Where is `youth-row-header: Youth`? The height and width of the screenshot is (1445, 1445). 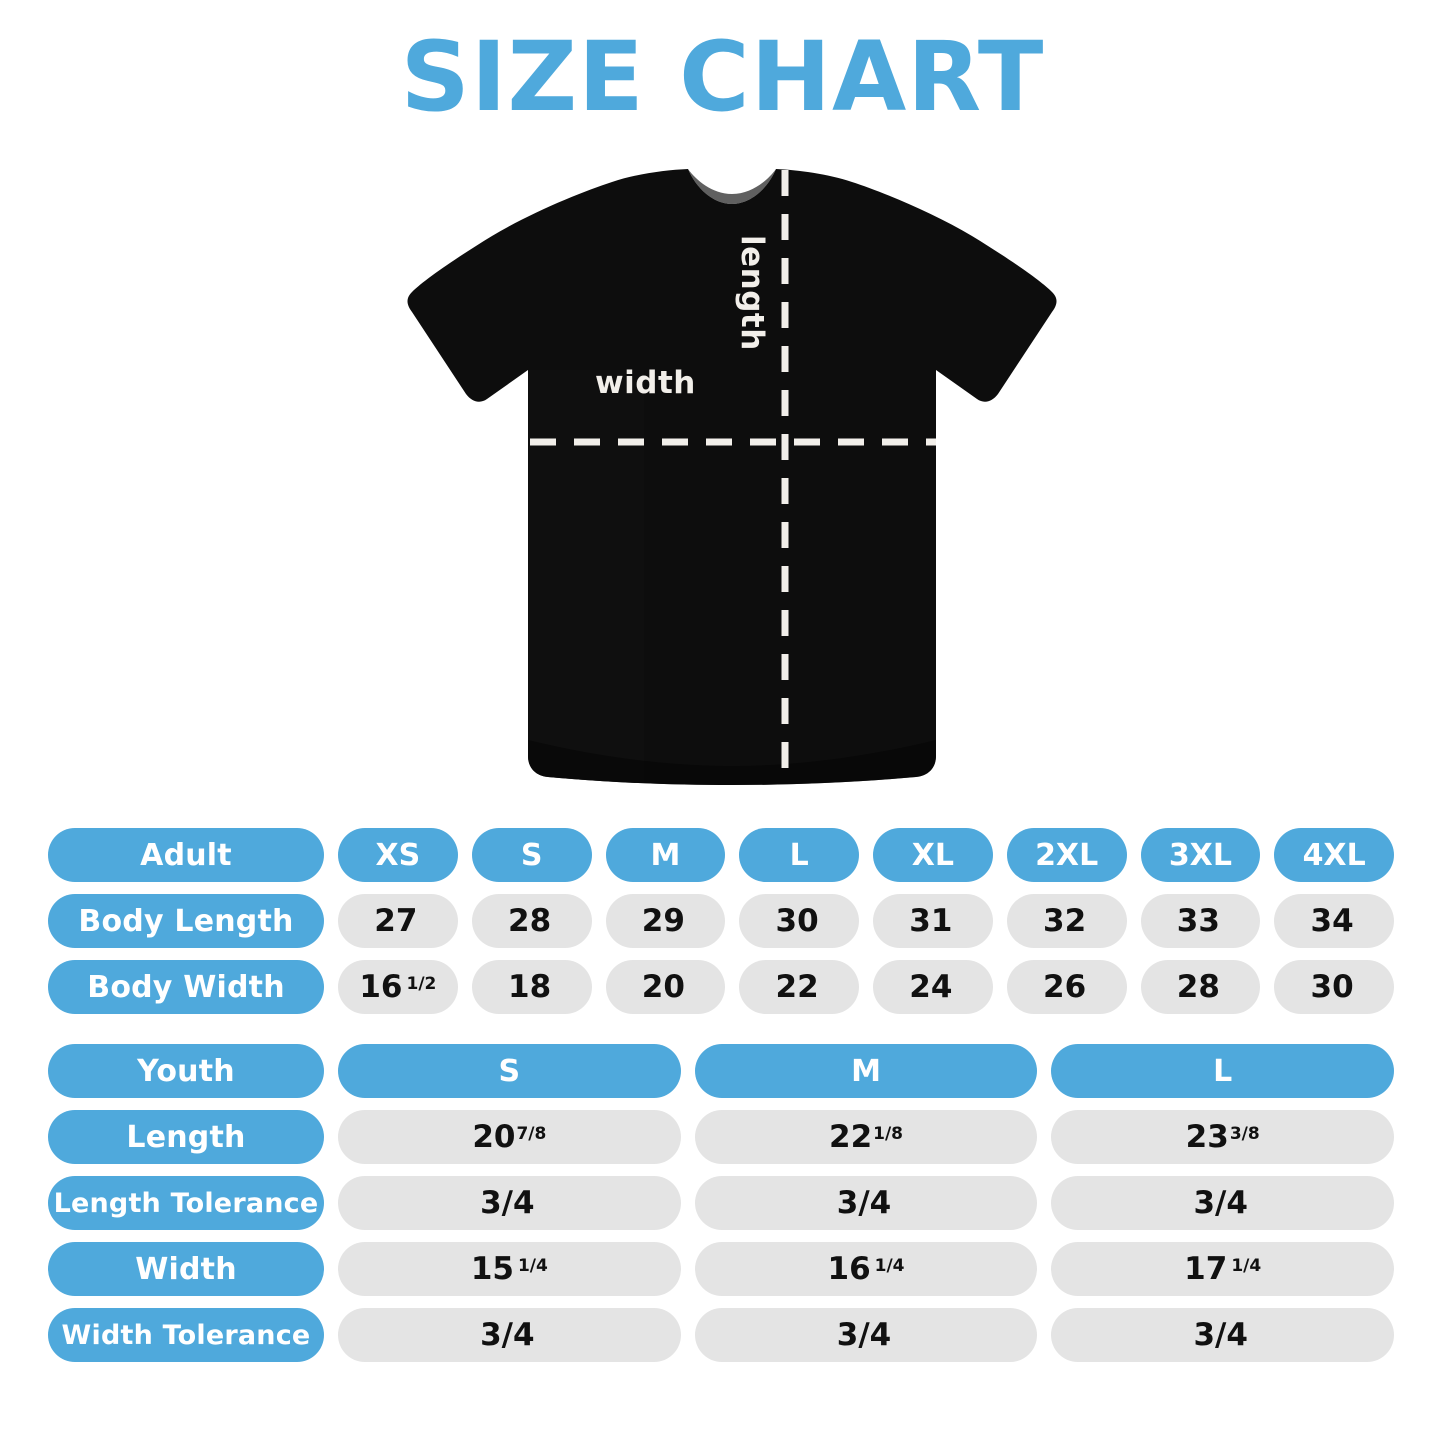 youth-row-header: Youth is located at coordinates (186, 1071).